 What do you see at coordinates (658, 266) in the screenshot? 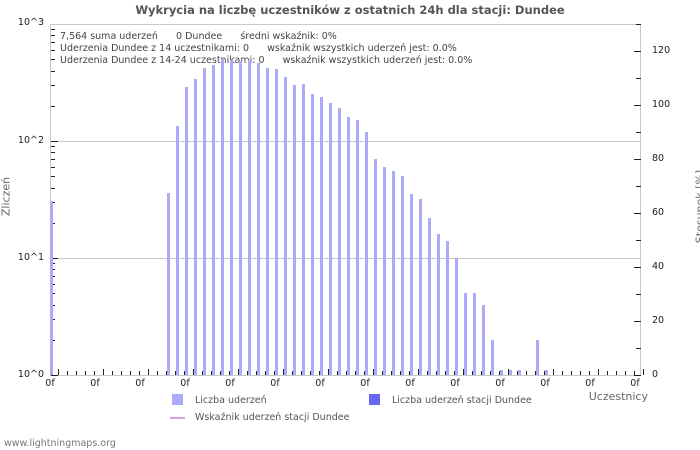
I see `y2-tick-label-40: 40` at bounding box center [658, 266].